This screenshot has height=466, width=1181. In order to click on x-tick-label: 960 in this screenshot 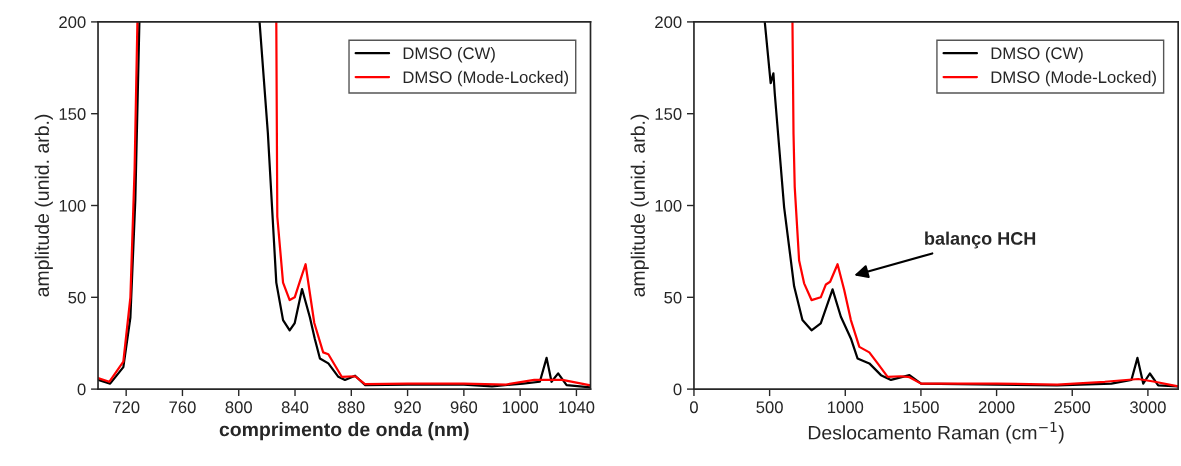, I will do `click(464, 407)`.